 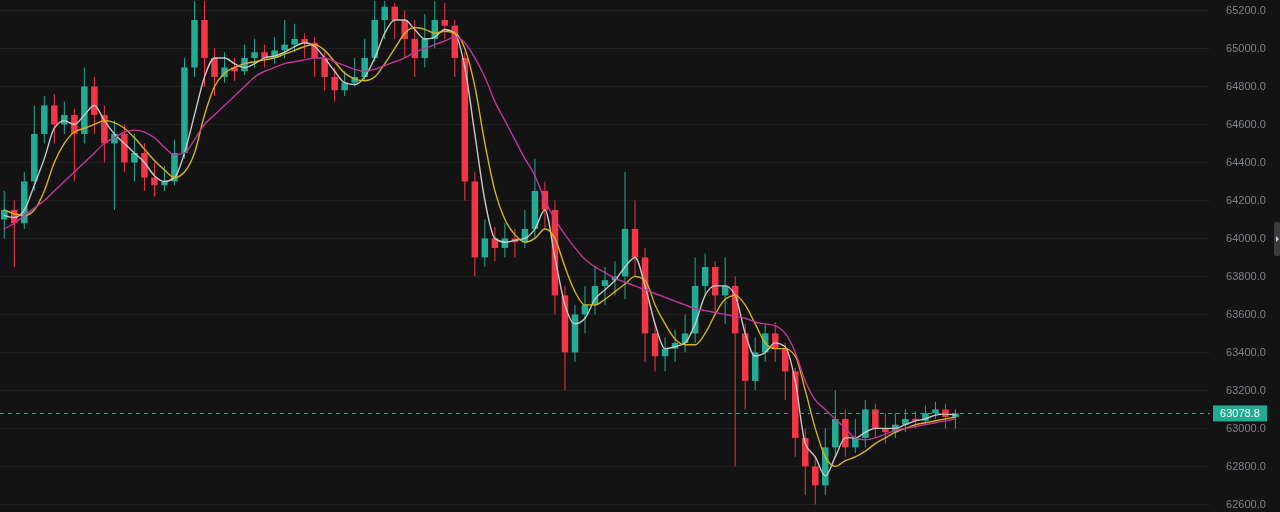 I want to click on y-tick-label: 64800.0, so click(x=1246, y=86).